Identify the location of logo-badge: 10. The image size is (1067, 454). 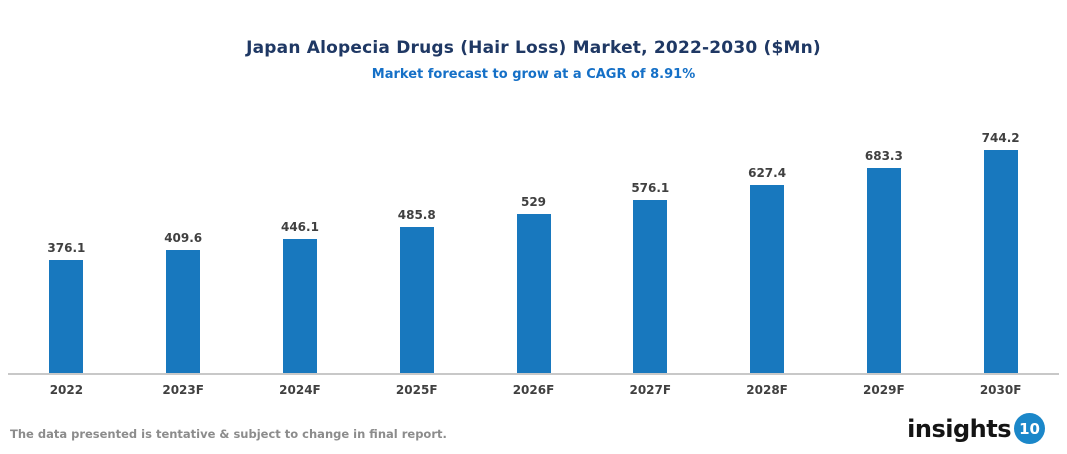
(1029, 428).